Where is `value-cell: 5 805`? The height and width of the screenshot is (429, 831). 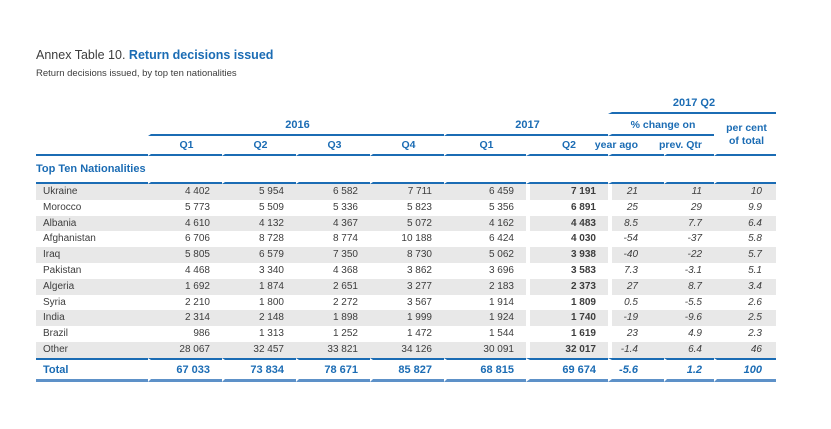
value-cell: 5 805 is located at coordinates (185, 255).